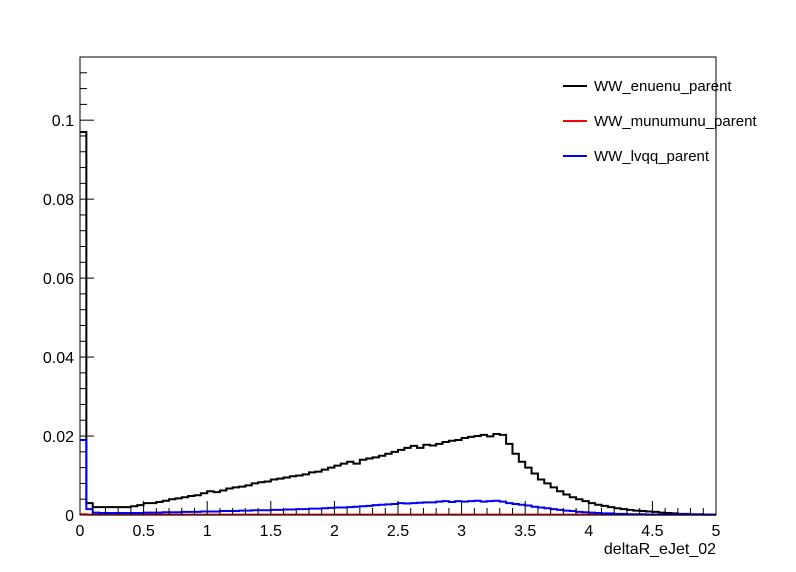 The width and height of the screenshot is (796, 572). What do you see at coordinates (334, 531) in the screenshot?
I see `x-tick-label: 2` at bounding box center [334, 531].